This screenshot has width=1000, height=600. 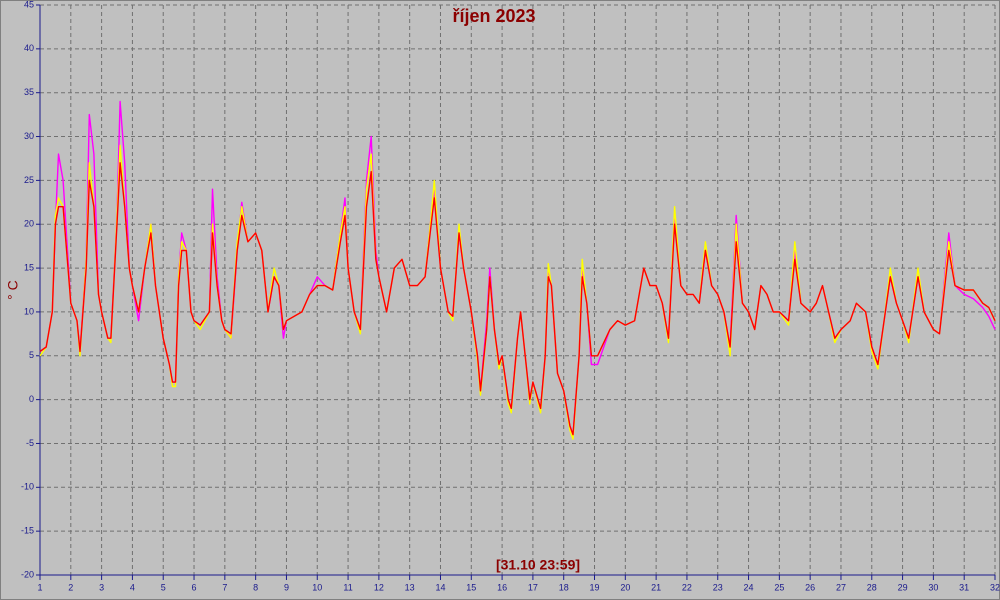 What do you see at coordinates (595, 587) in the screenshot?
I see `x-tick-label: 19` at bounding box center [595, 587].